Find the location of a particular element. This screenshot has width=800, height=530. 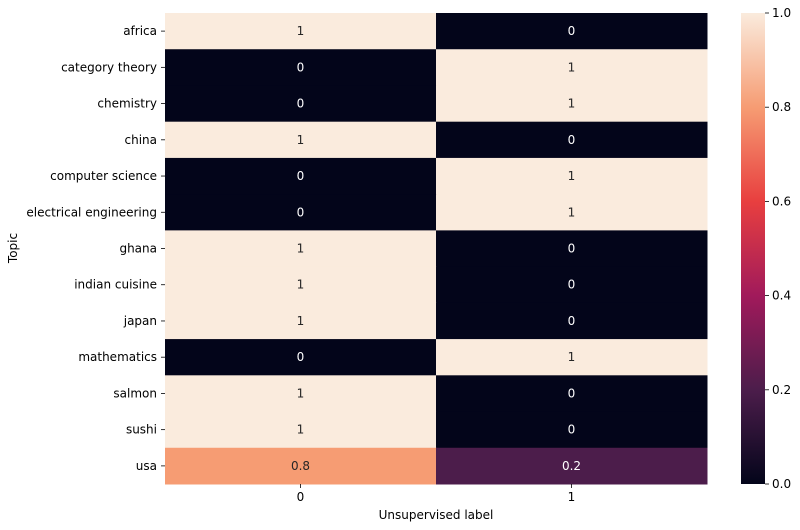

colorbar-tick-label: 1.0 is located at coordinates (781, 13).